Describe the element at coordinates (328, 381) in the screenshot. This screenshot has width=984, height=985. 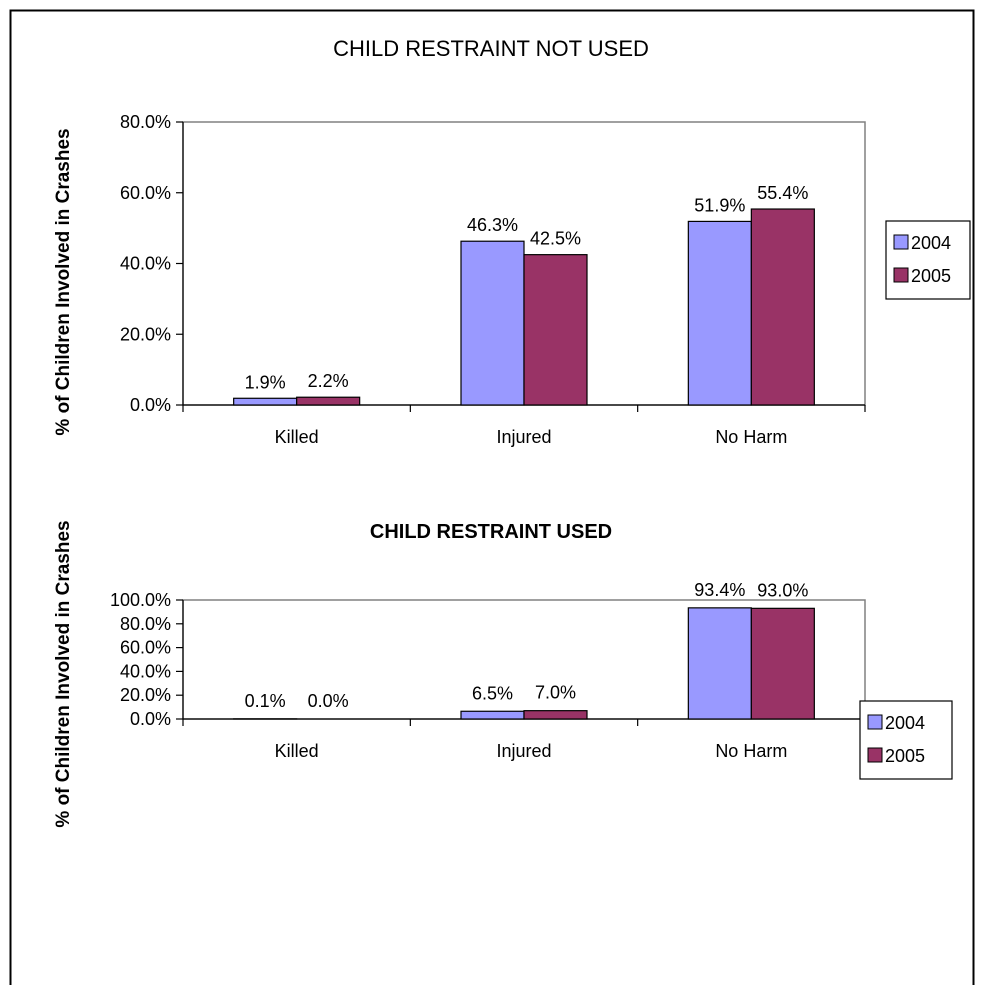
I see `data-label: 2.2%` at that location.